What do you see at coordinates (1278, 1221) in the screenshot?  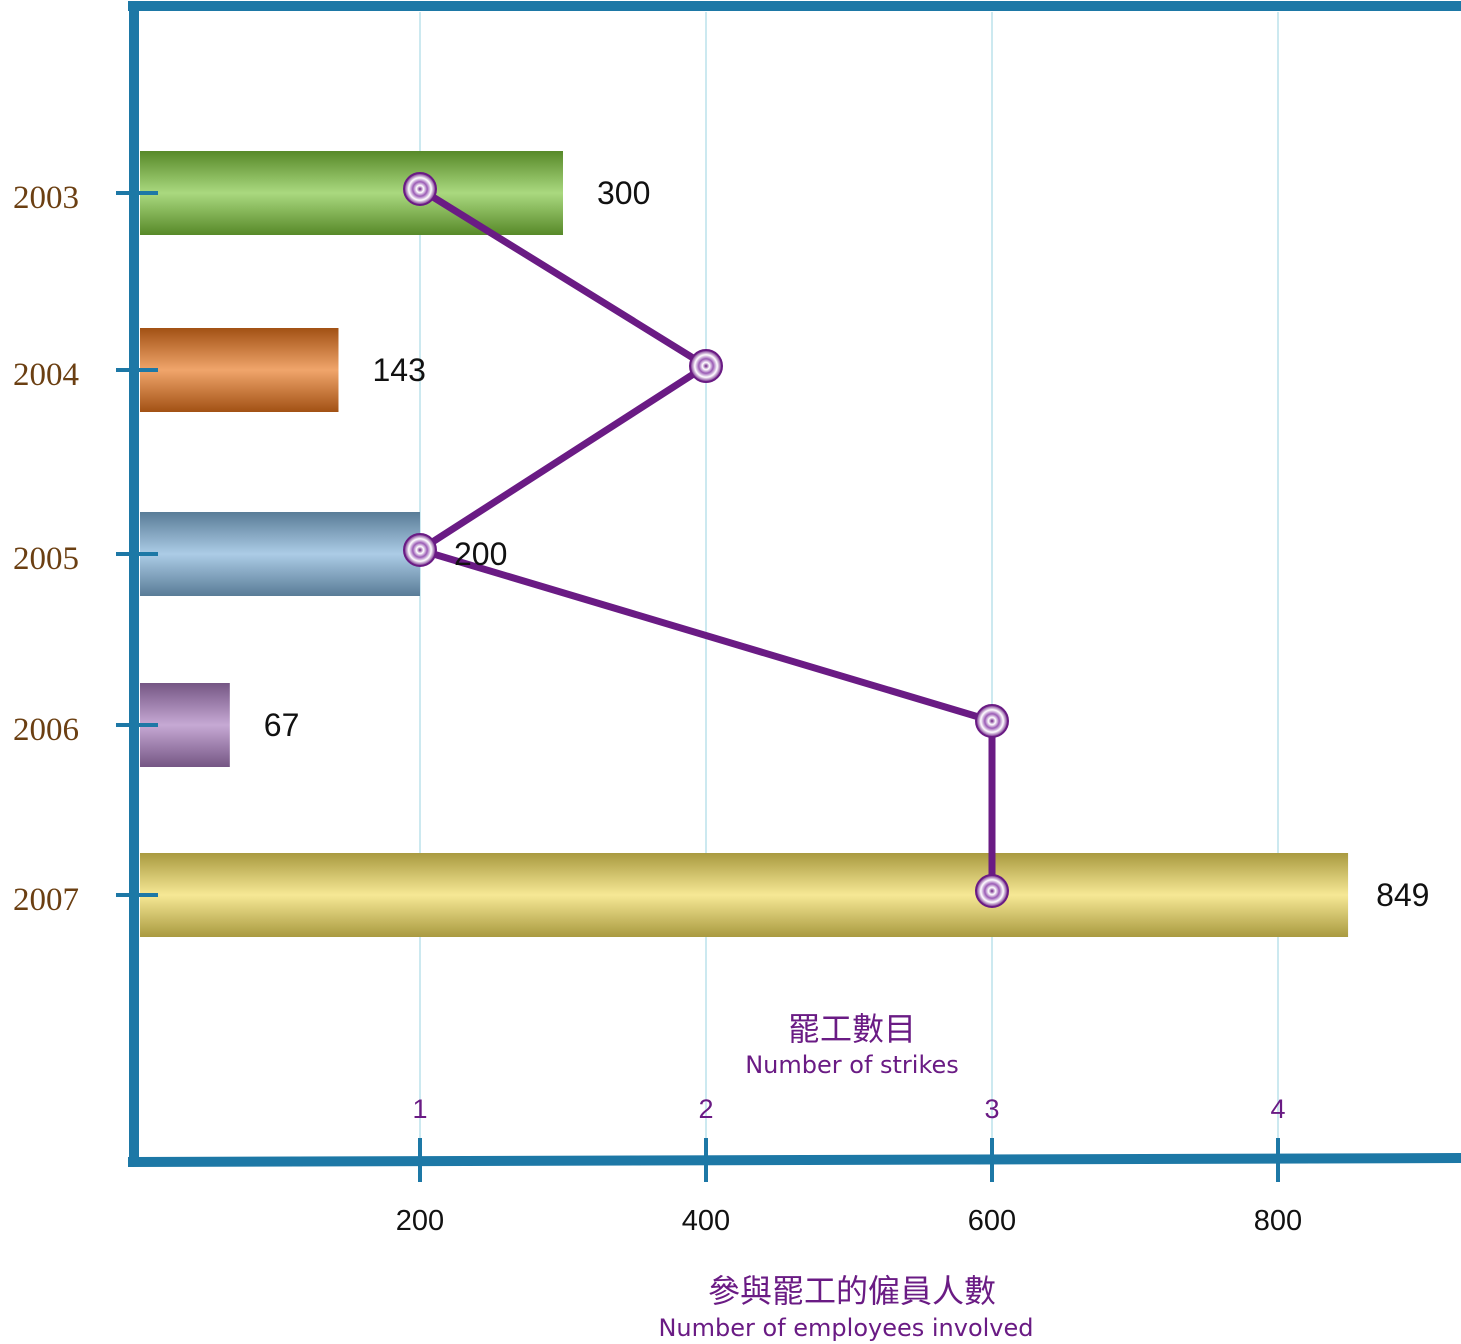 I see `x-tick-label-800: 800` at bounding box center [1278, 1221].